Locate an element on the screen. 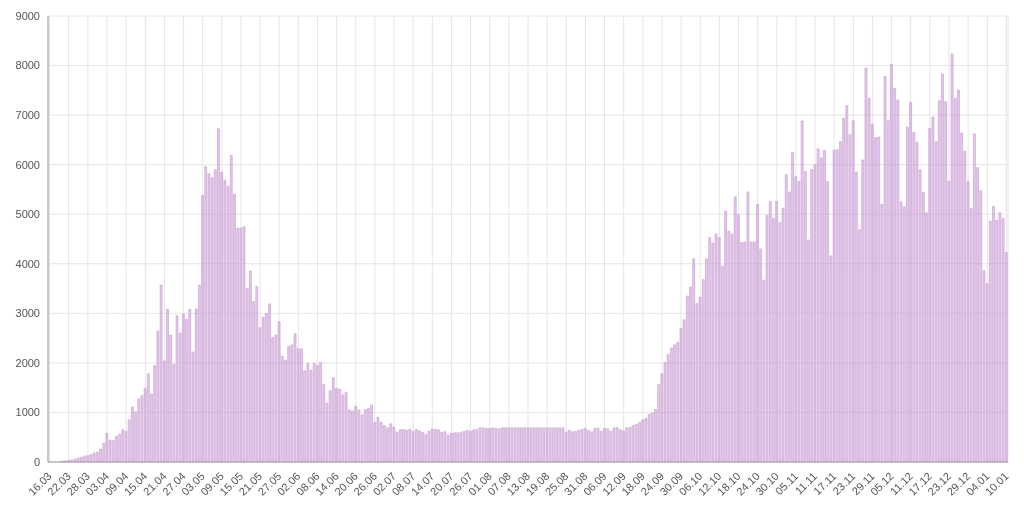 The width and height of the screenshot is (1024, 512). y-tick-label: 0 is located at coordinates (36, 461).